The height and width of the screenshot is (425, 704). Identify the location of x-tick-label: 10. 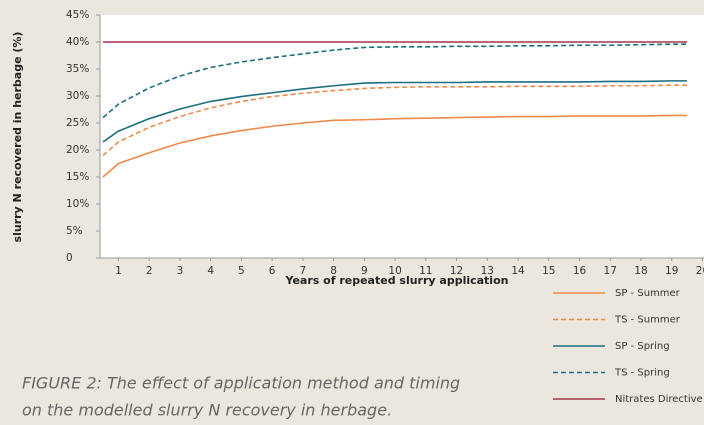
(394, 271).